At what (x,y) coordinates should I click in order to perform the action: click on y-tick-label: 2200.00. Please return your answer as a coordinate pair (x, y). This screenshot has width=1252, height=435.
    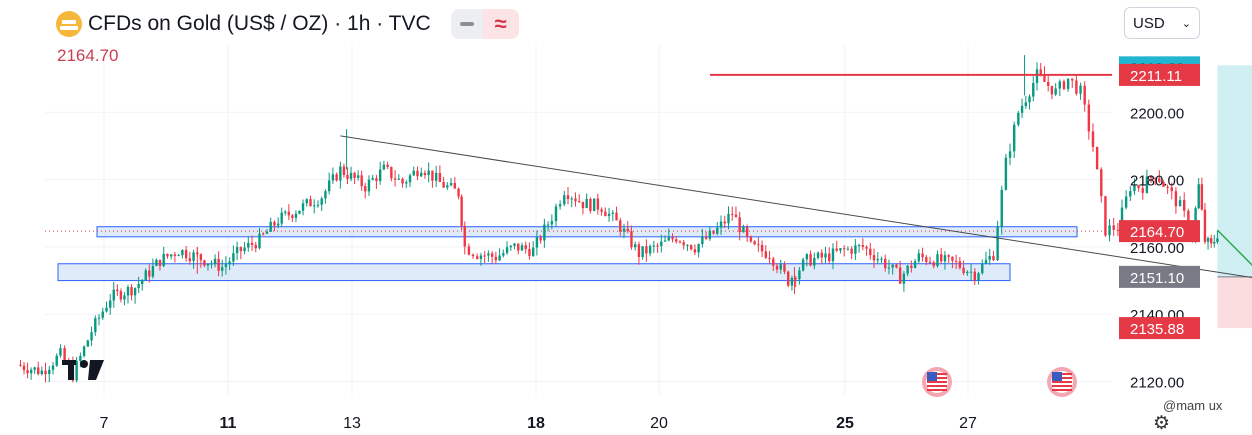
    Looking at the image, I should click on (1157, 113).